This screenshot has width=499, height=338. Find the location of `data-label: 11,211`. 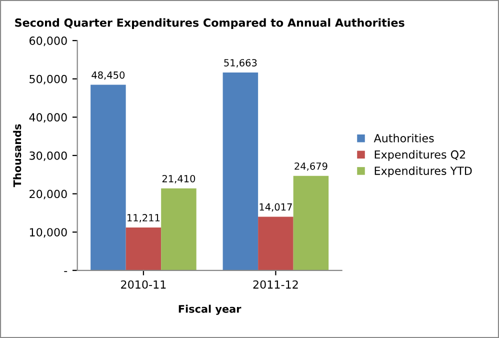

data-label: 11,211 is located at coordinates (144, 218).